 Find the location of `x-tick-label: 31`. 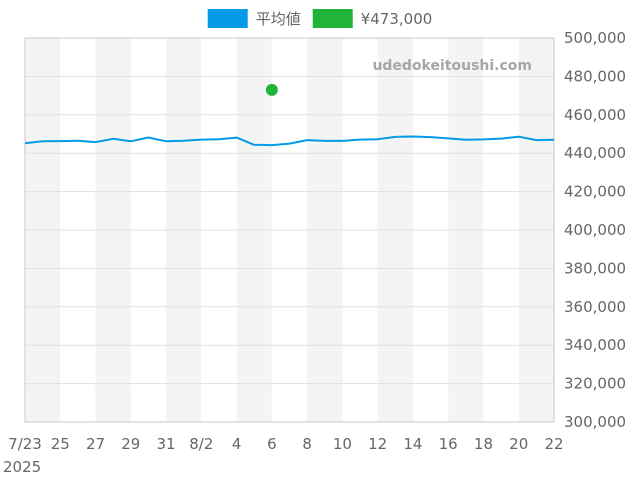

x-tick-label: 31 is located at coordinates (166, 444).